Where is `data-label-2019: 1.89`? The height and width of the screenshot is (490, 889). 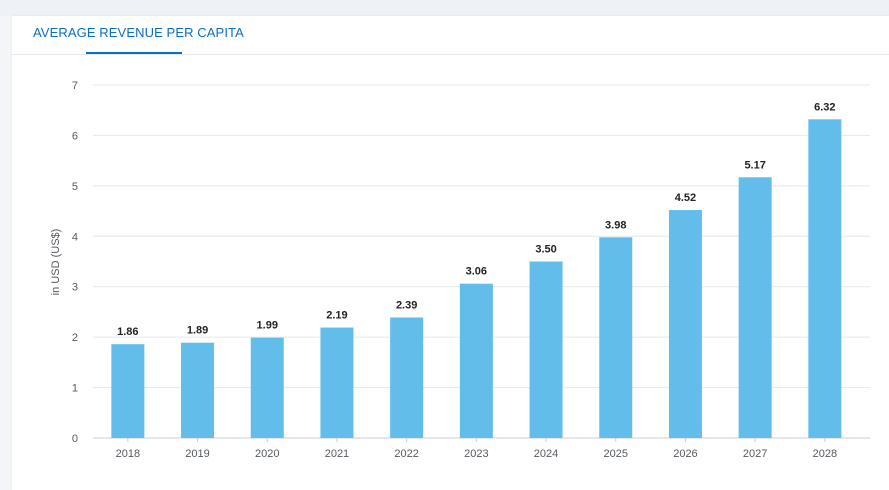
data-label-2019: 1.89 is located at coordinates (197, 331).